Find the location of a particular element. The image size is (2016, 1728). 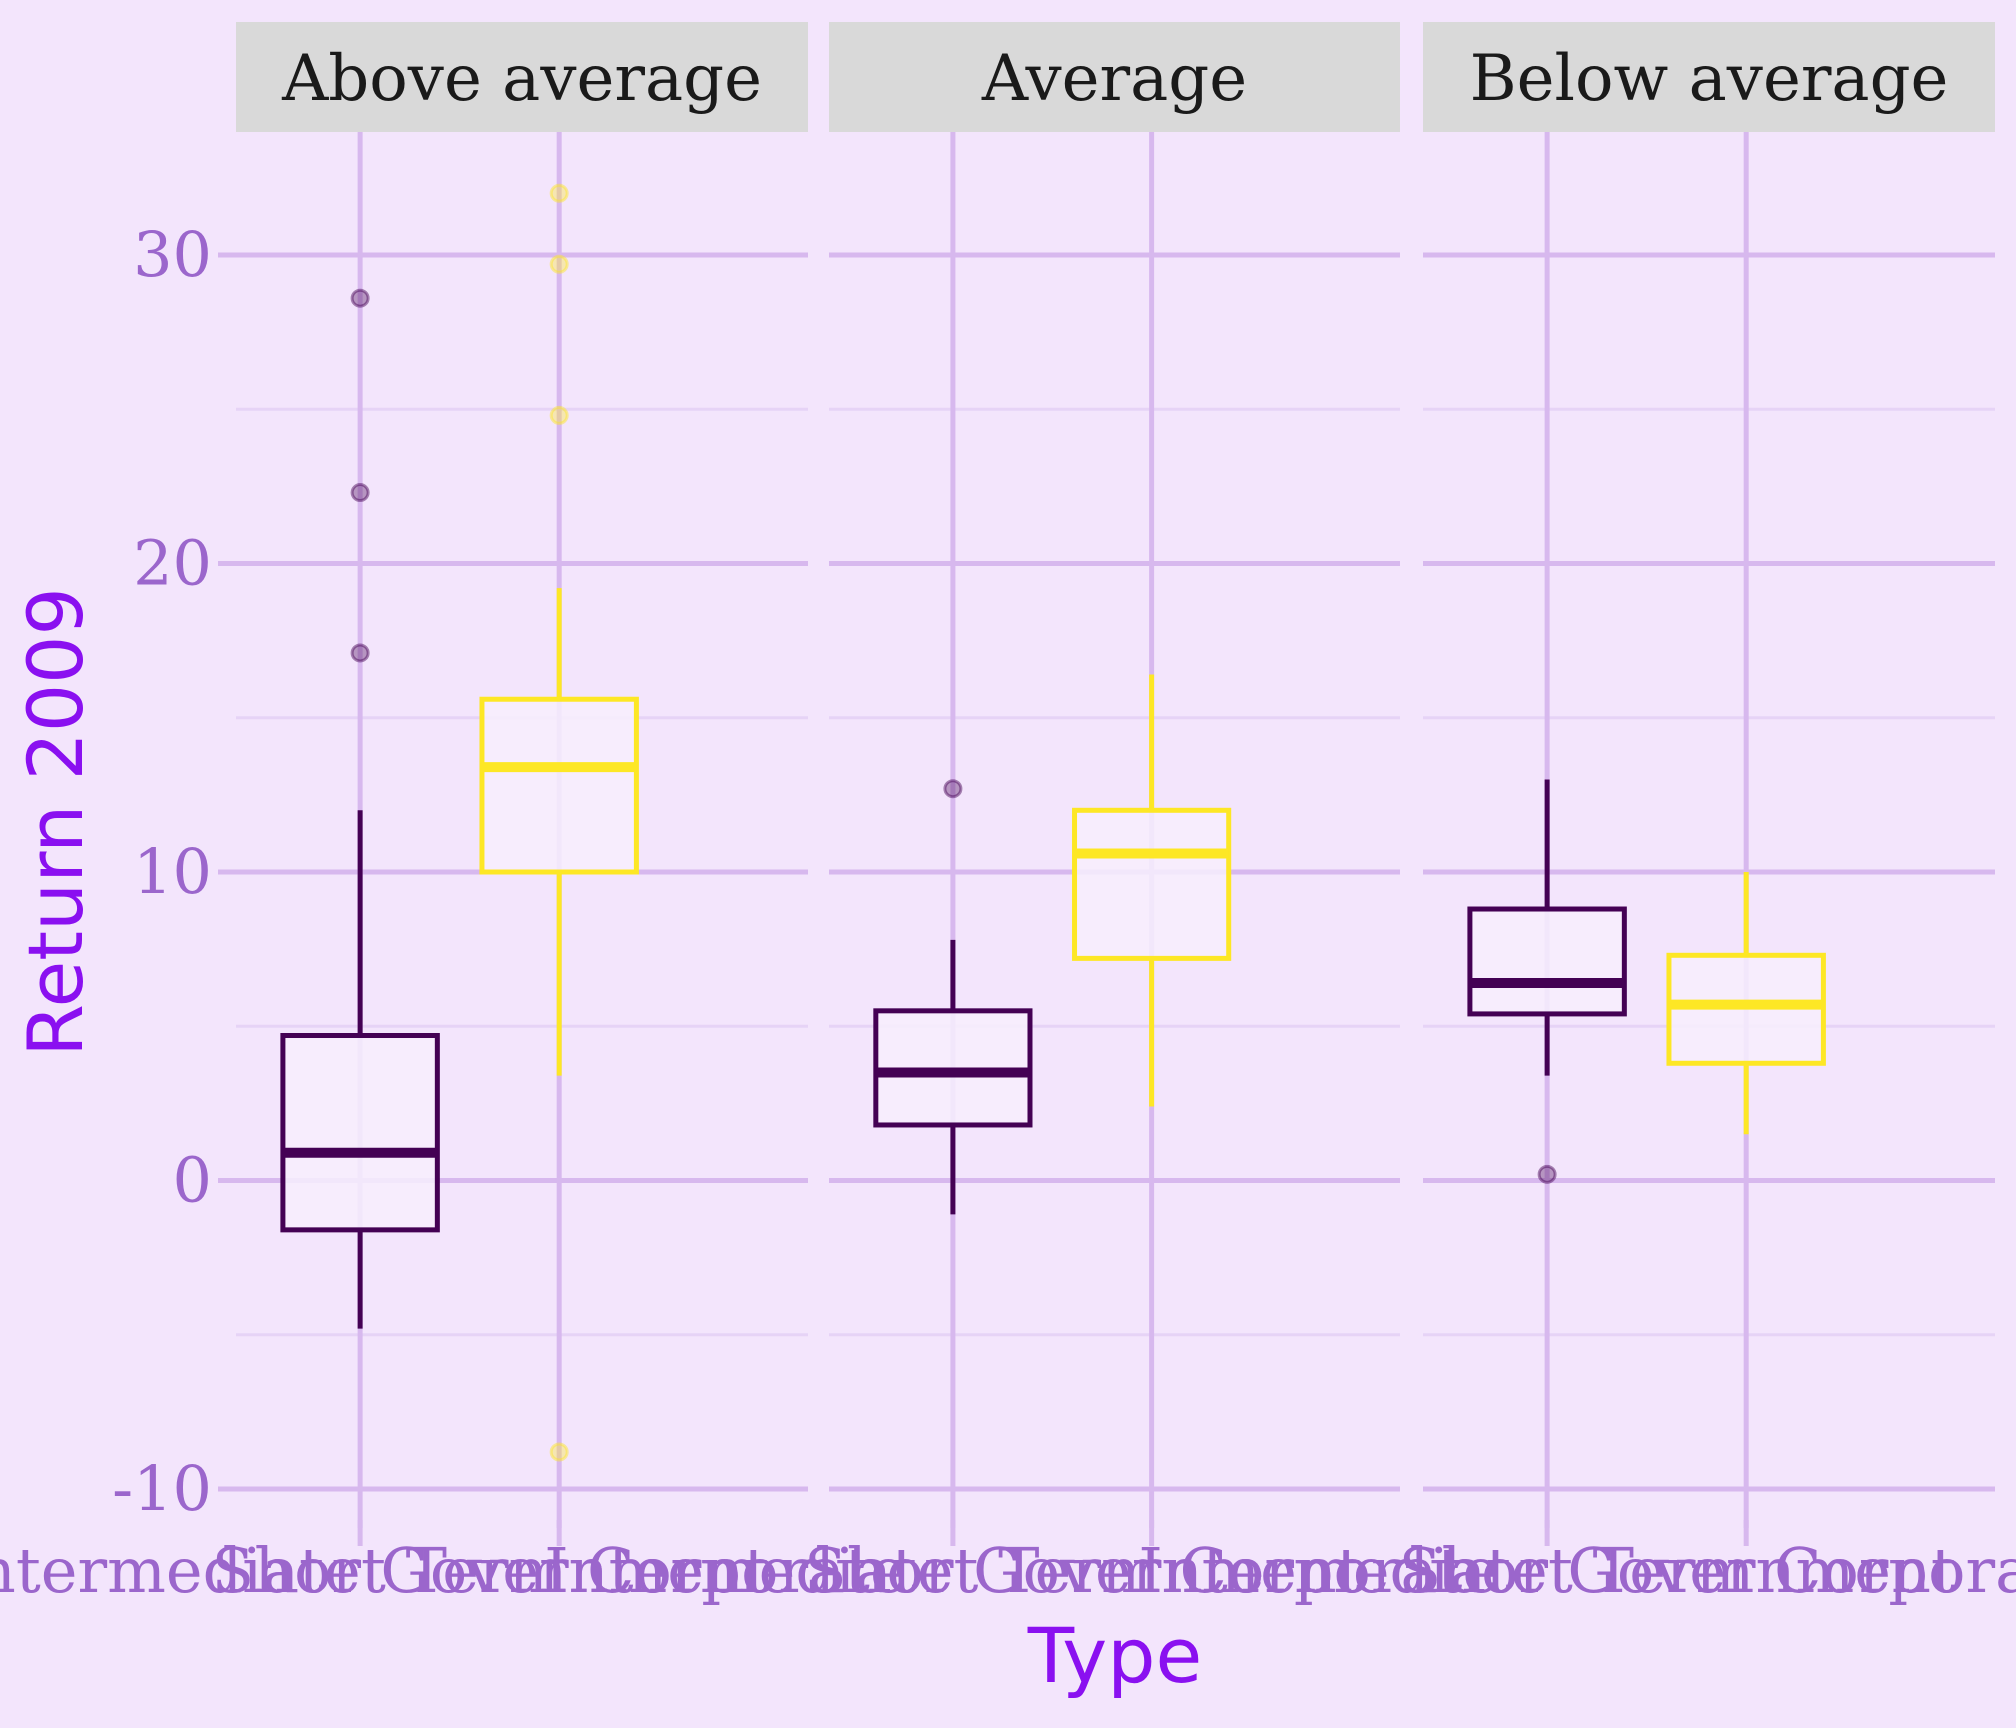

facet-label: Average is located at coordinates (1114, 79).